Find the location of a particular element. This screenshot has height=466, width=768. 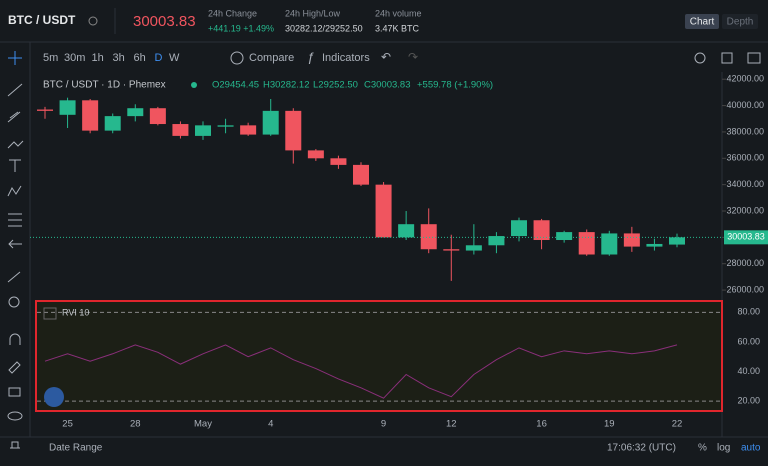

legend-change: +559.78 (+1.90%) is located at coordinates (455, 85).